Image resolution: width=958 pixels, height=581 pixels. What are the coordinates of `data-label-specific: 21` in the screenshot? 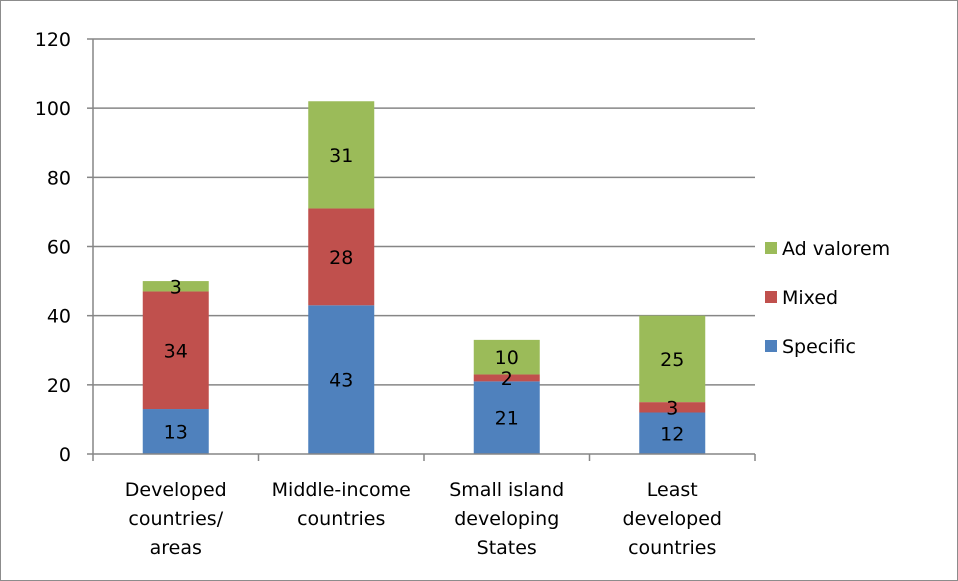 It's located at (507, 419).